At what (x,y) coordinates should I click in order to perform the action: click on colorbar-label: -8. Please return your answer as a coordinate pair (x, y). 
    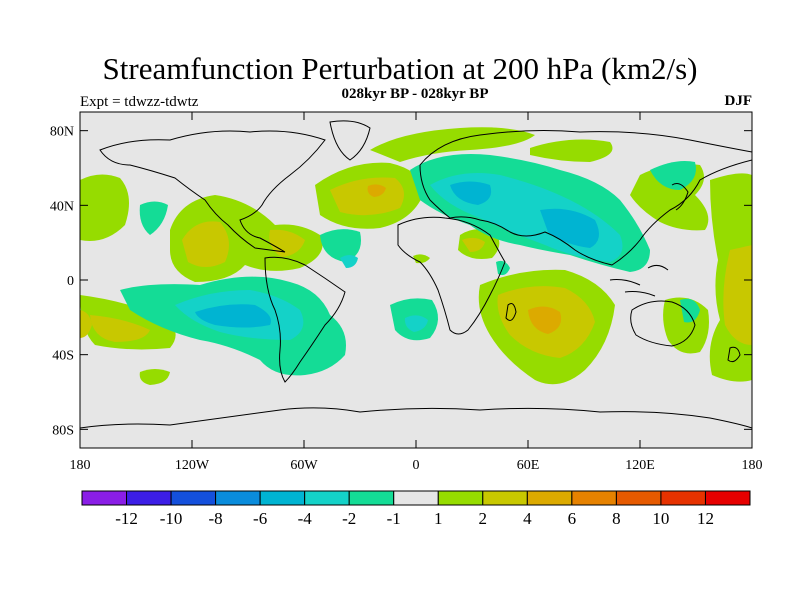
    Looking at the image, I should click on (216, 518).